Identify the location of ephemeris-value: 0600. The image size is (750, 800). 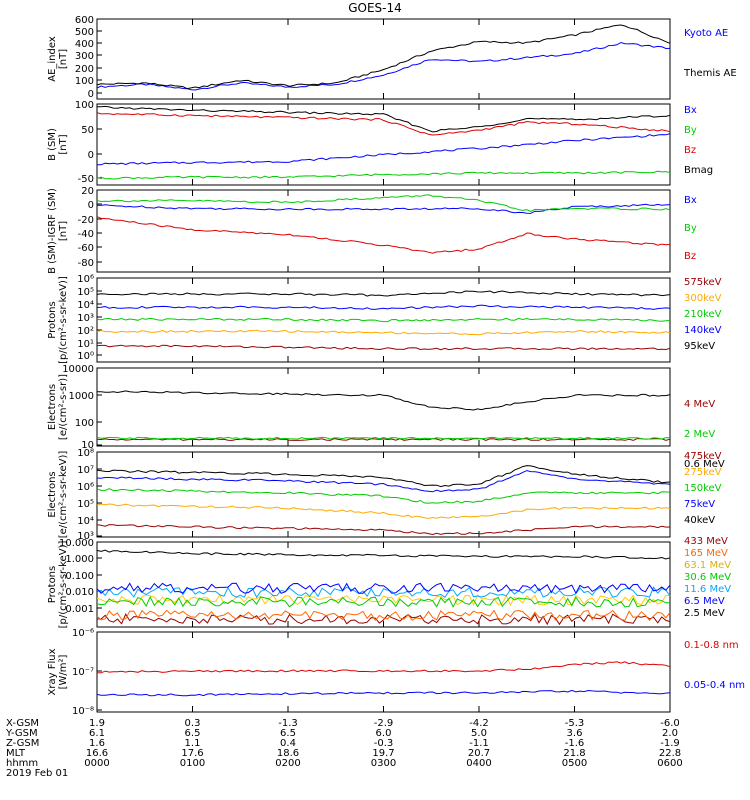
(669, 763).